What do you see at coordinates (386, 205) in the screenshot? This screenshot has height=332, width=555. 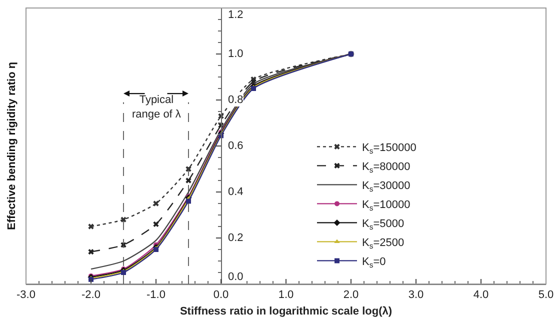 I see `legend-label: K$_{s}$=10000` at bounding box center [386, 205].